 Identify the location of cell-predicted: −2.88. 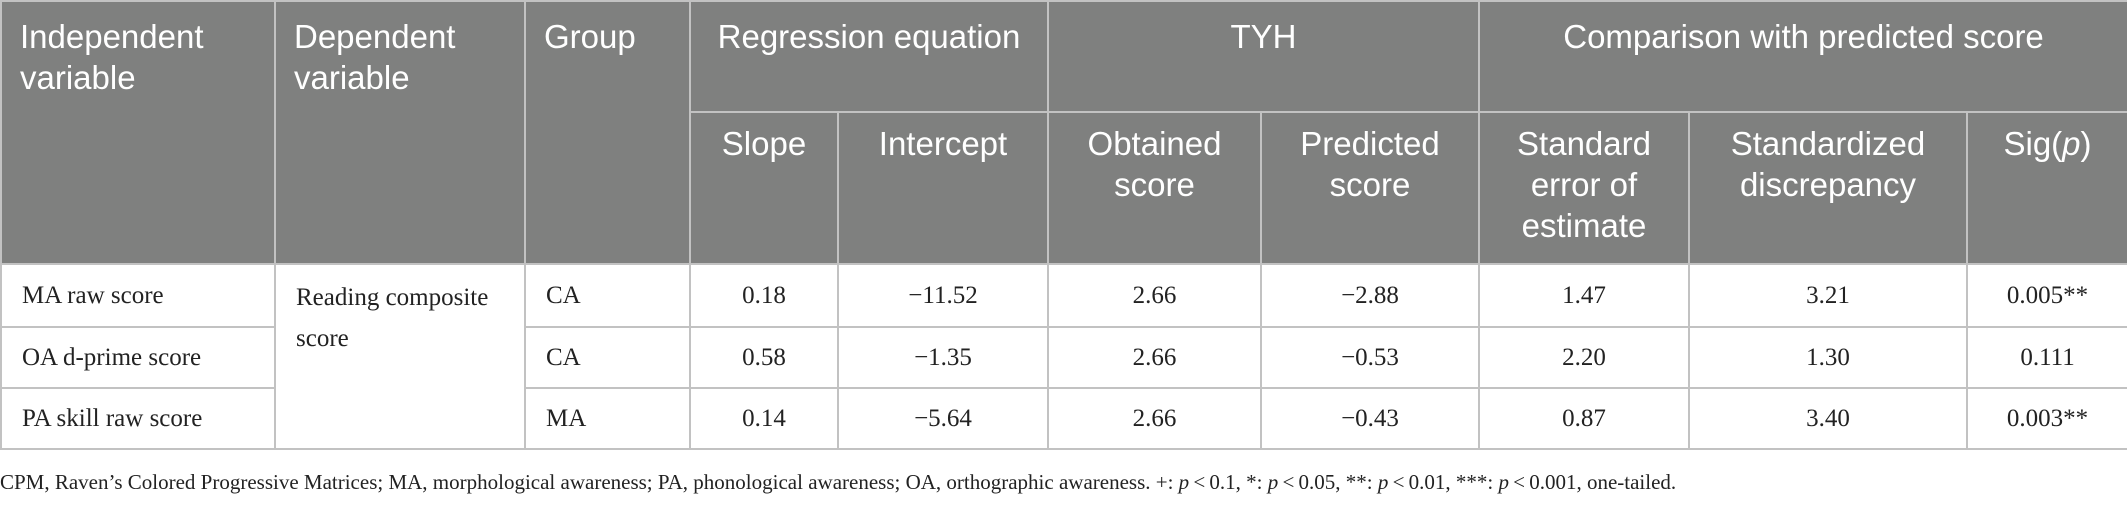
(1370, 295).